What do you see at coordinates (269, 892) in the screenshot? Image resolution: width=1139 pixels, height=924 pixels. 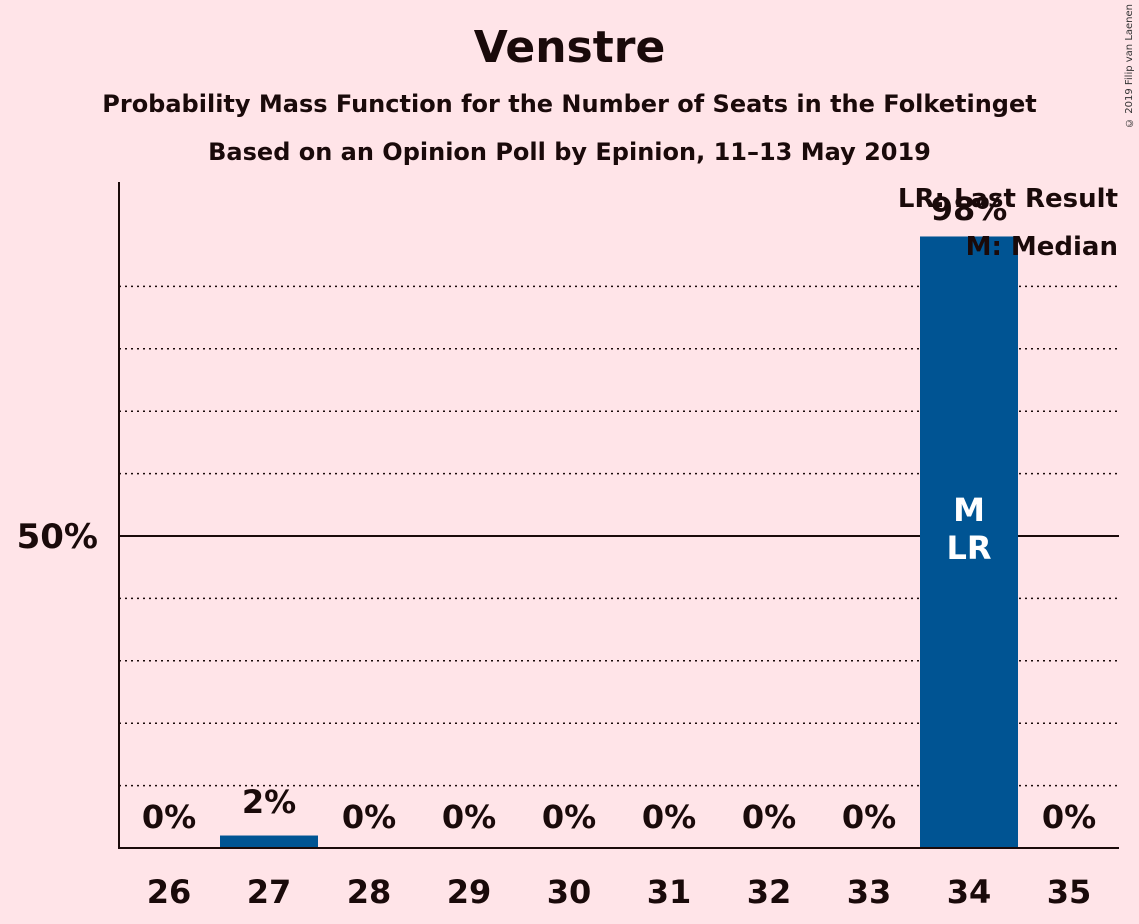 I see `x-tick-label: 27` at bounding box center [269, 892].